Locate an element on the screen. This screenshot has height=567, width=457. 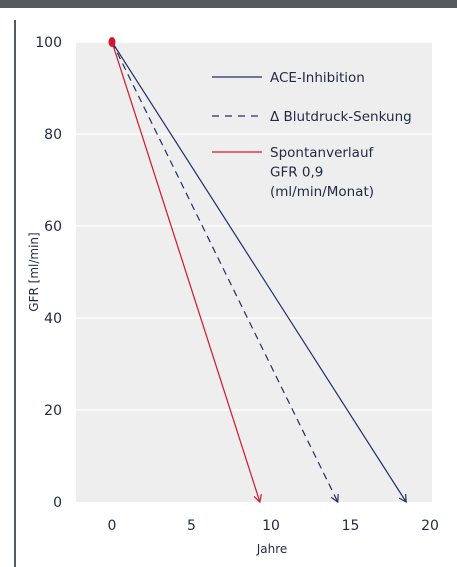
y-tick-label: 60 is located at coordinates (53, 227).